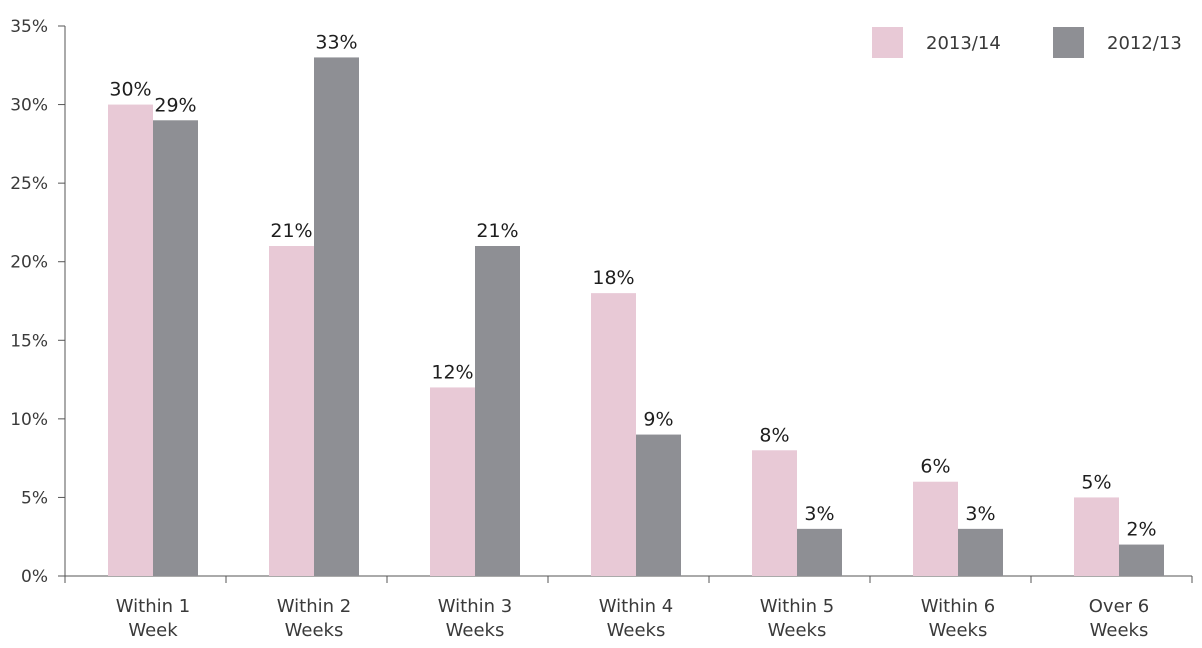 The image size is (1202, 648). I want to click on x-category-label: Within 2 Weeks, so click(314, 618).